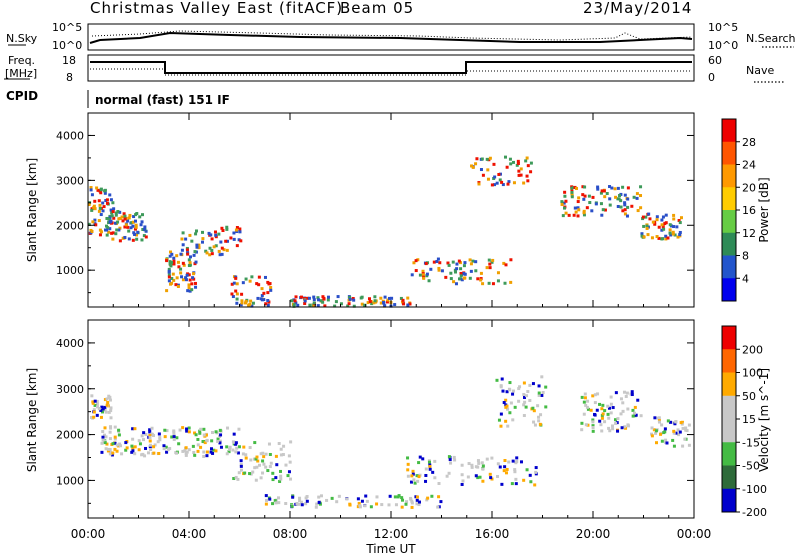  I want to click on xtick-label-5: 20:00, so click(593, 534).